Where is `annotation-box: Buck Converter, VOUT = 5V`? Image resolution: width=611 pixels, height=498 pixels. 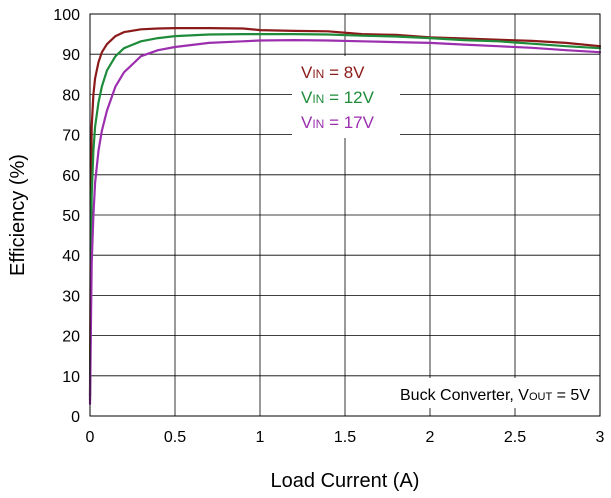 annotation-box: Buck Converter, VOUT = 5V is located at coordinates (490, 393).